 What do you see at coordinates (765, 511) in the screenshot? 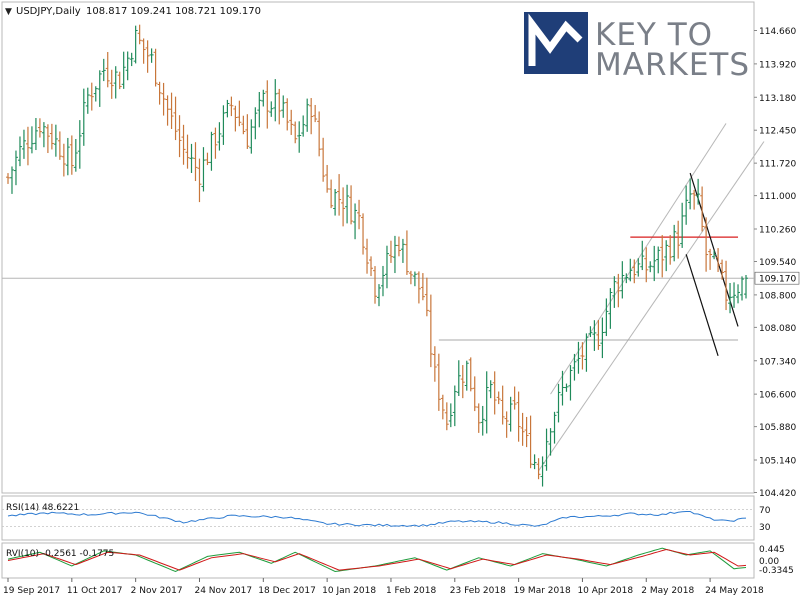
I see `rsi-tick-label: 70` at bounding box center [765, 511].